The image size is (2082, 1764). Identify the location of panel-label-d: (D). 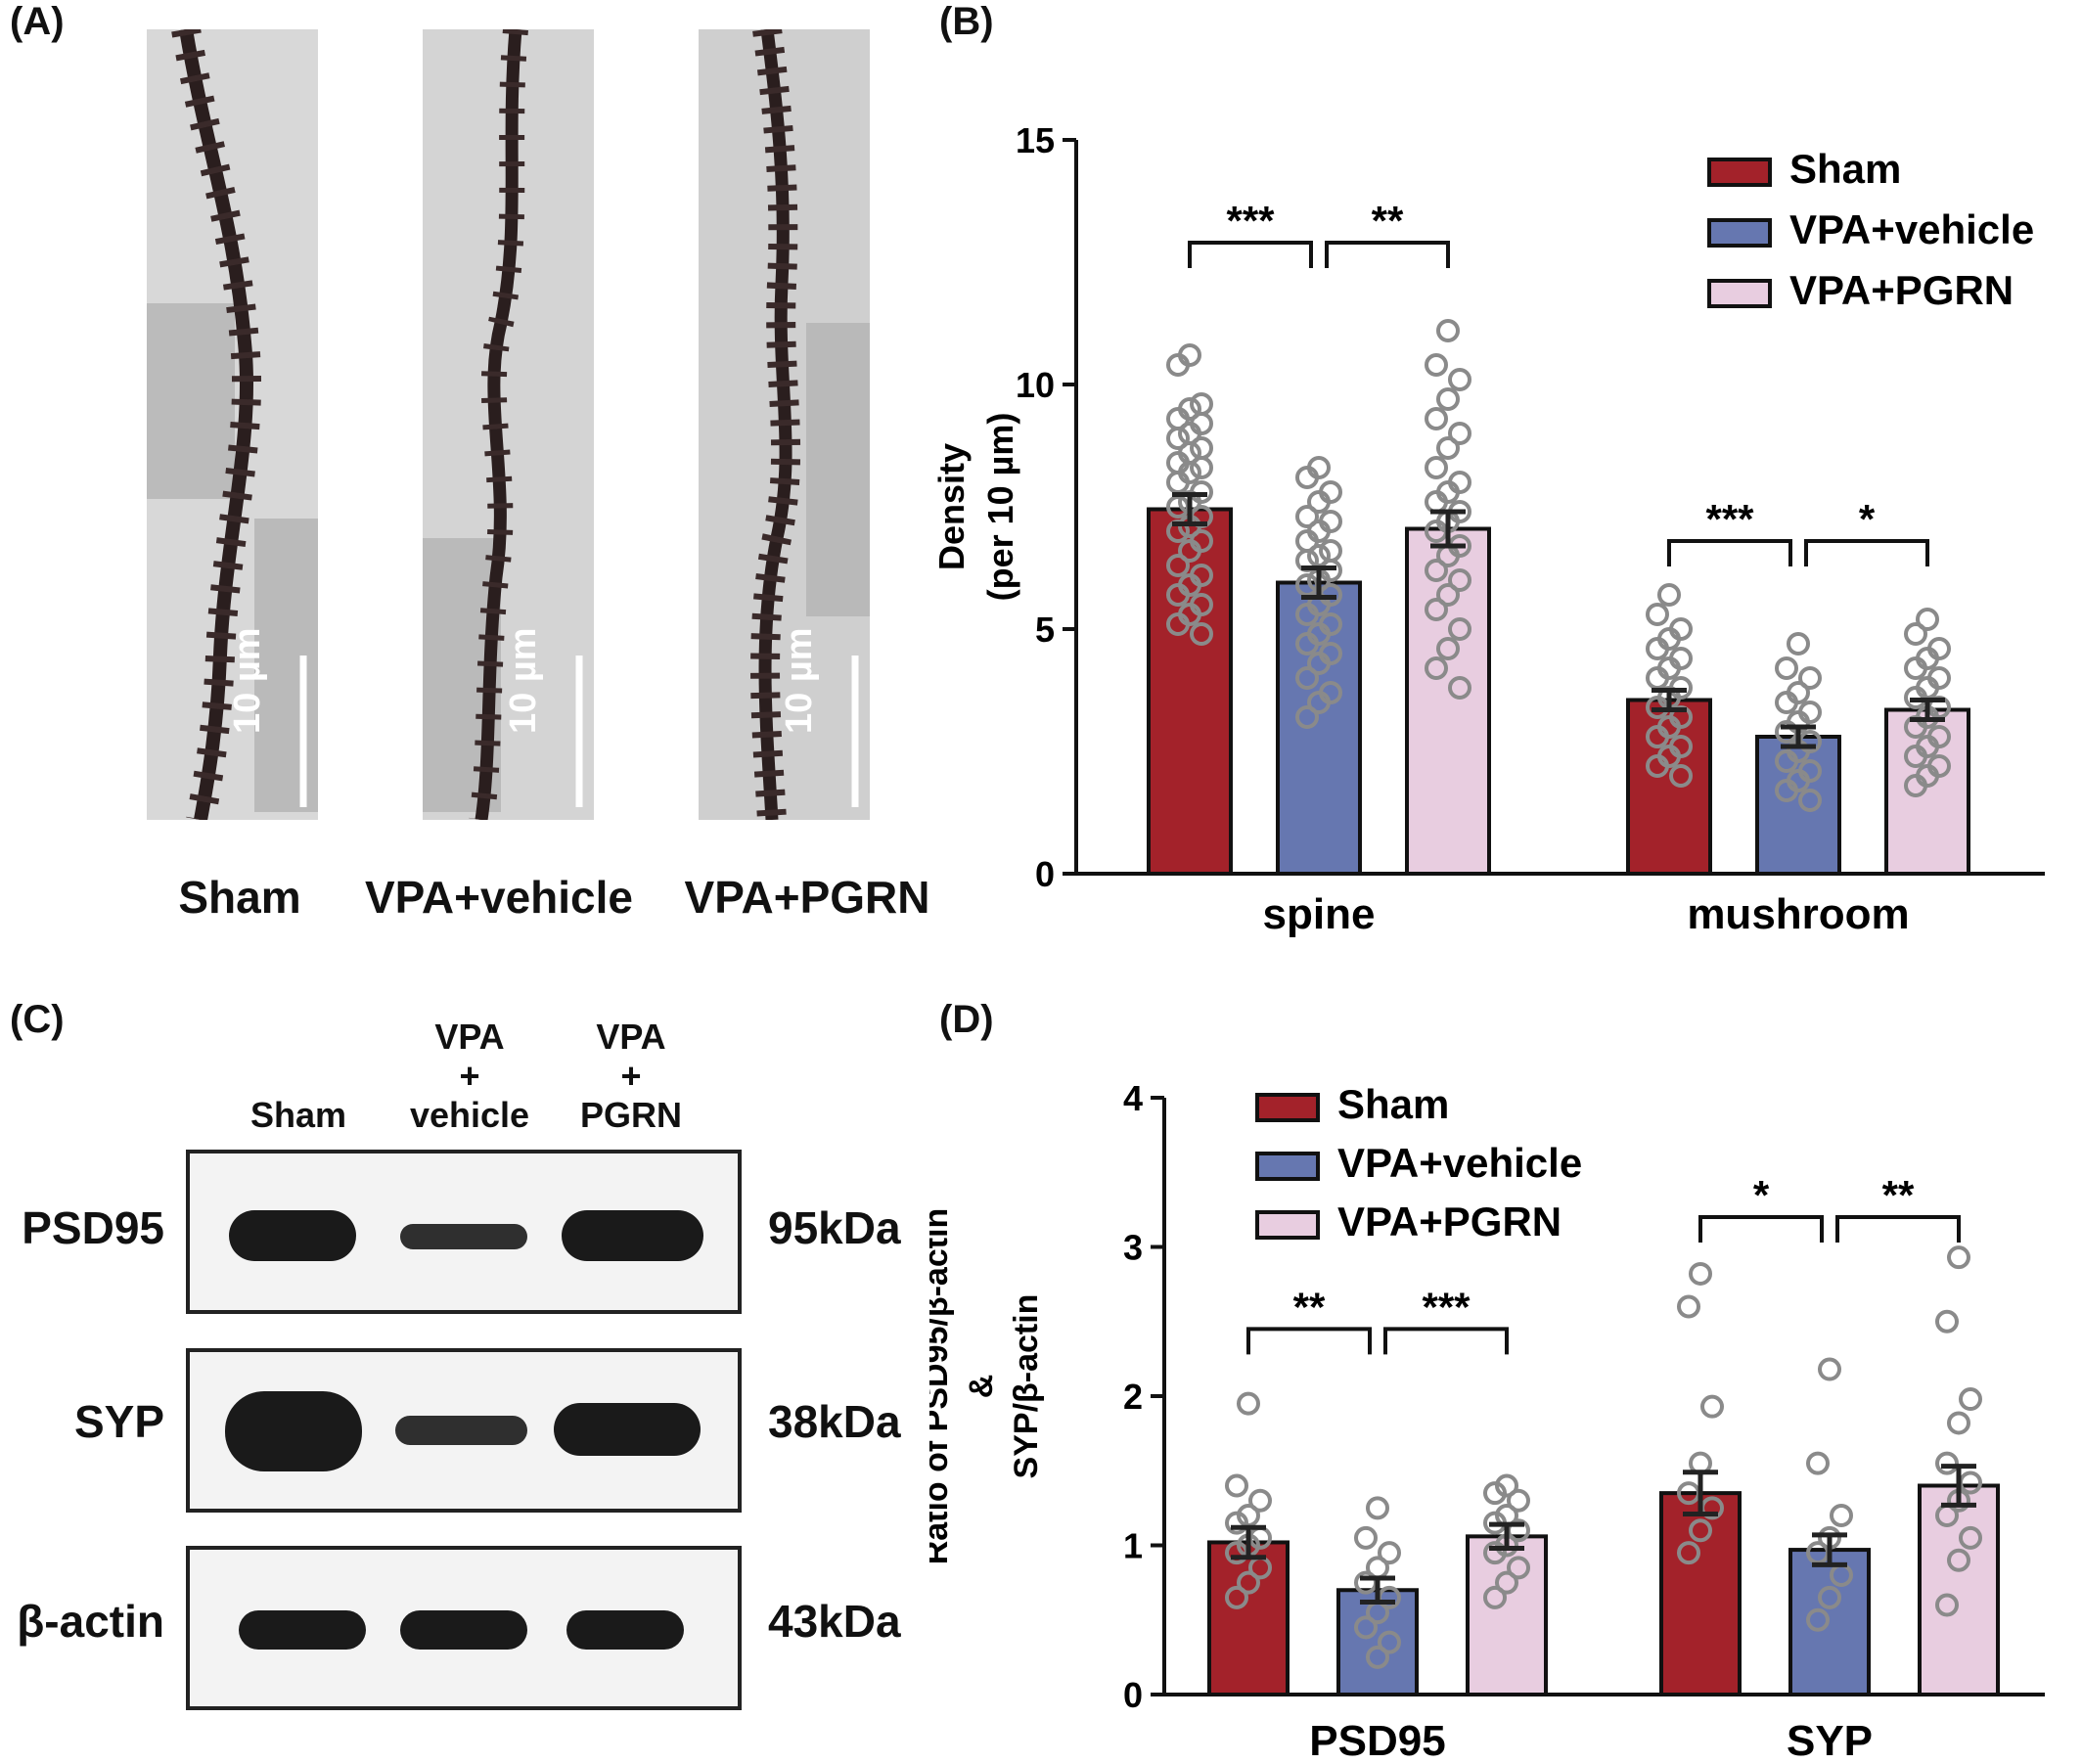
(967, 1020).